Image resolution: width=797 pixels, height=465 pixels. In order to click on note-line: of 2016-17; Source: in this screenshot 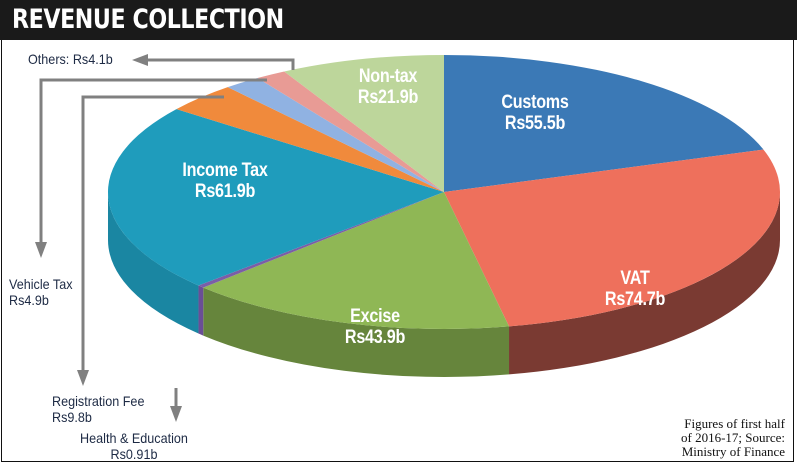, I will do `click(733, 437)`.